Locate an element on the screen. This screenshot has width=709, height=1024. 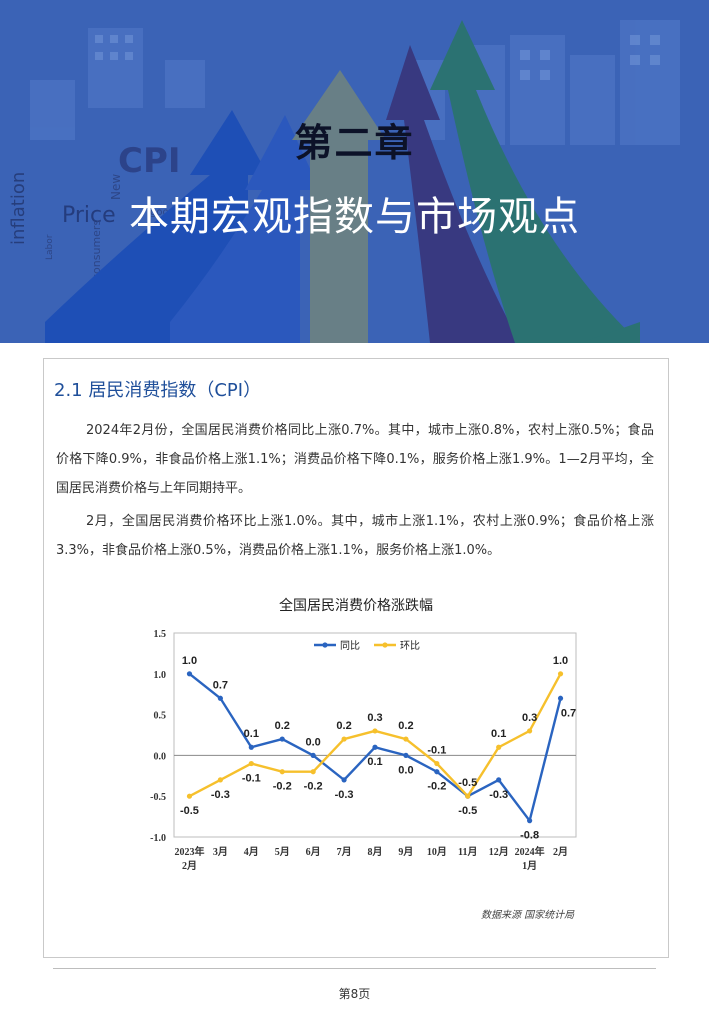
x-tick-label: 2023年 is located at coordinates (189, 851).